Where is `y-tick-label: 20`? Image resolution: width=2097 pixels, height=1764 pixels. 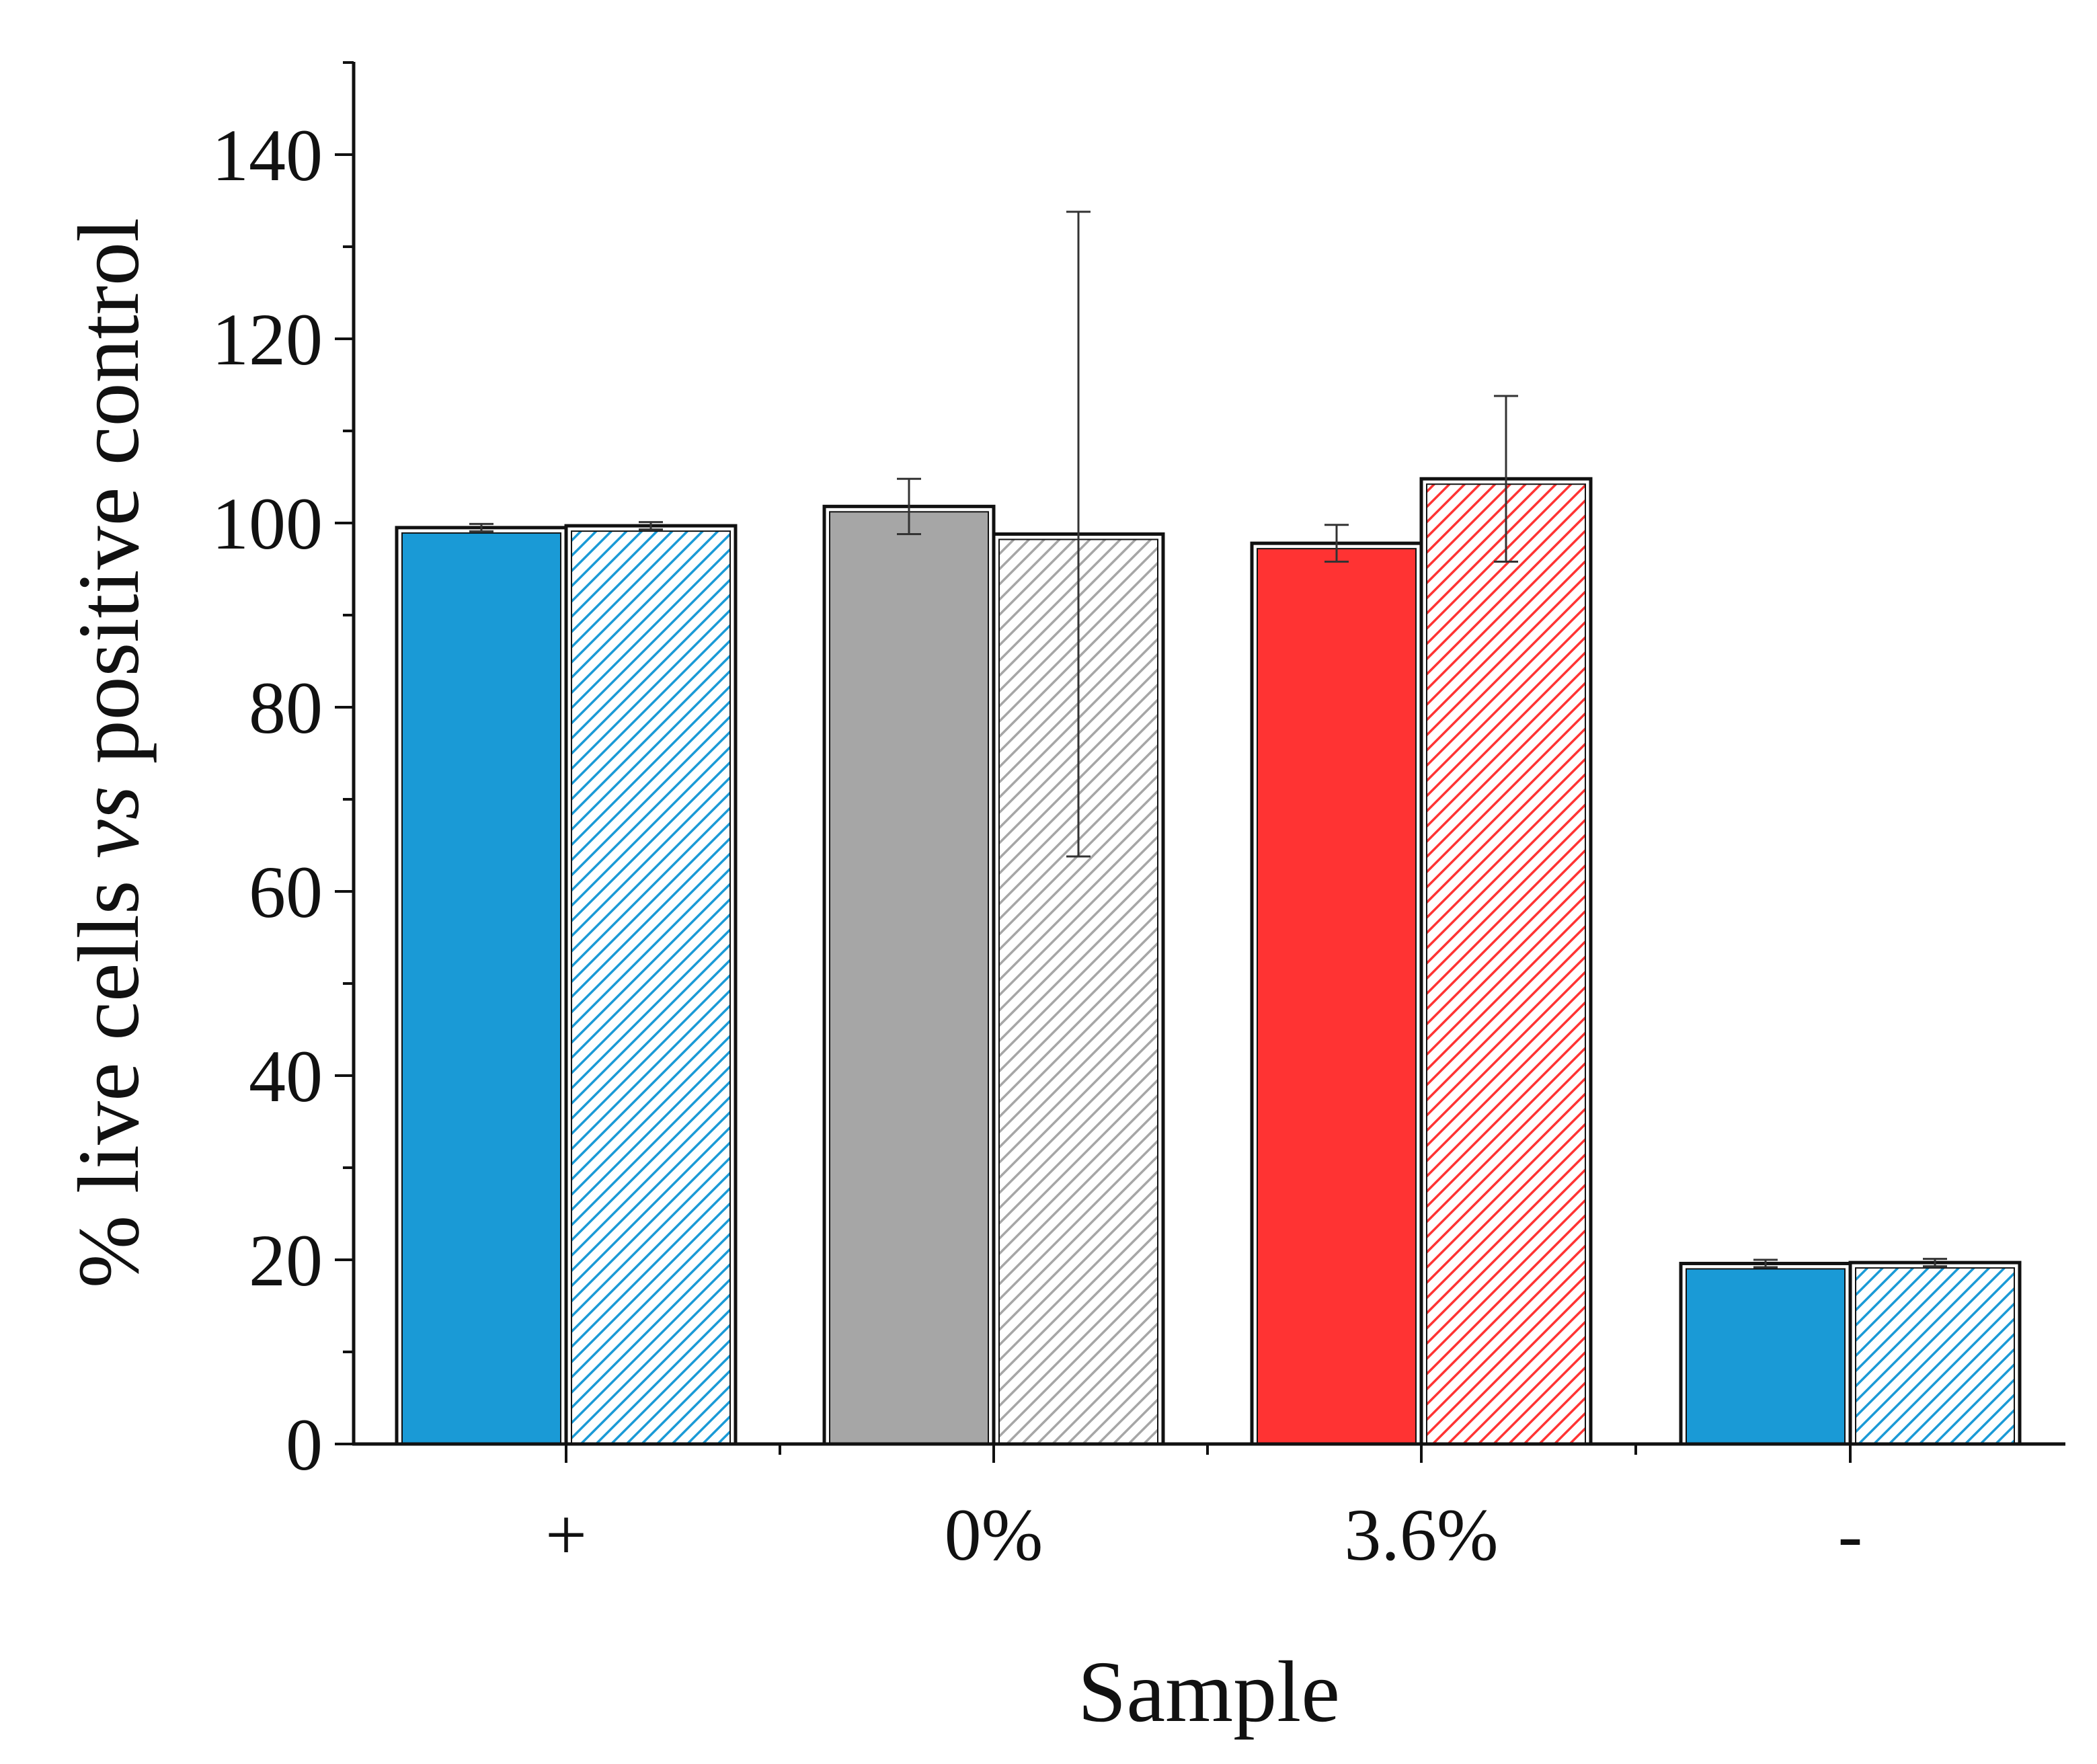 y-tick-label: 20 is located at coordinates (286, 1260).